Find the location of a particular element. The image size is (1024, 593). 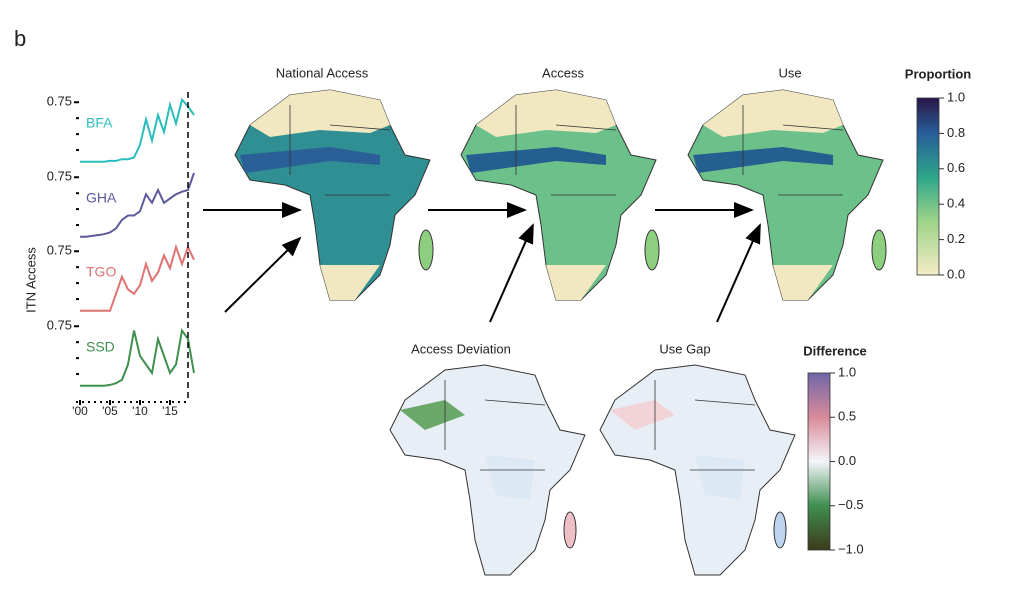

legend-label: BFA is located at coordinates (99, 123).